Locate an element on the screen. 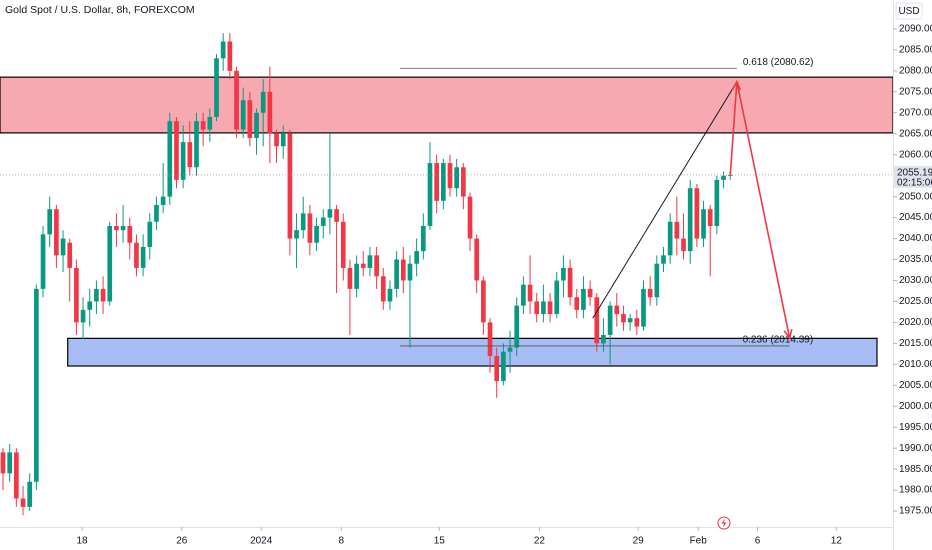 Image resolution: width=932 pixels, height=550 pixels. x-tick-label: 8 is located at coordinates (341, 541).